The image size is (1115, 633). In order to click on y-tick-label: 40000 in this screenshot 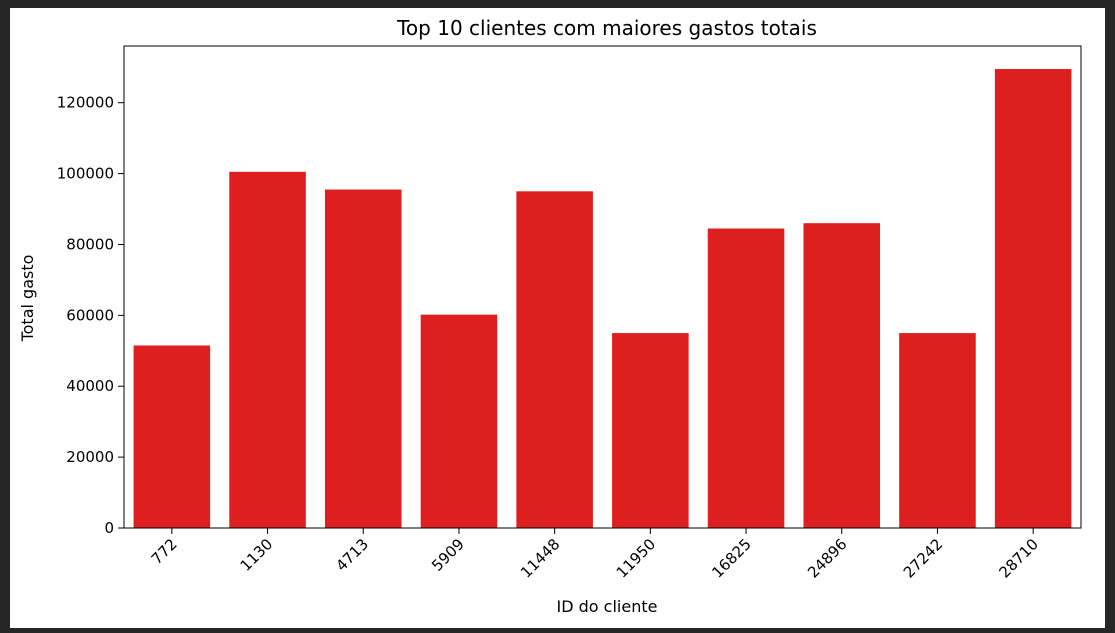, I will do `click(90, 386)`.